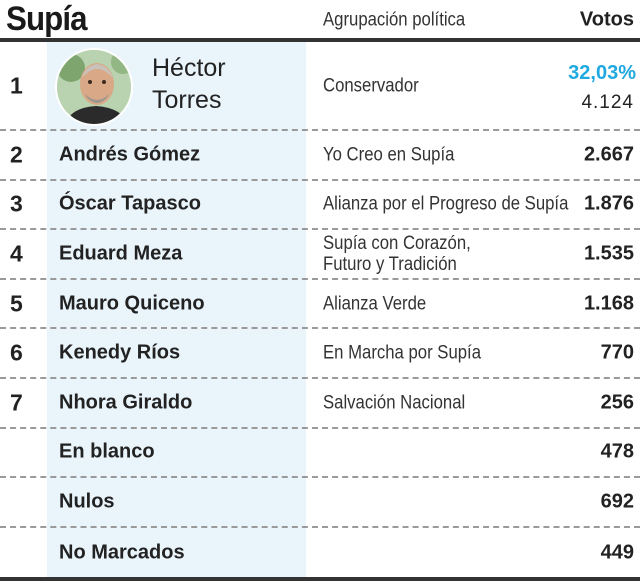 This screenshot has width=640, height=581. I want to click on page-title: Supía, so click(46, 19).